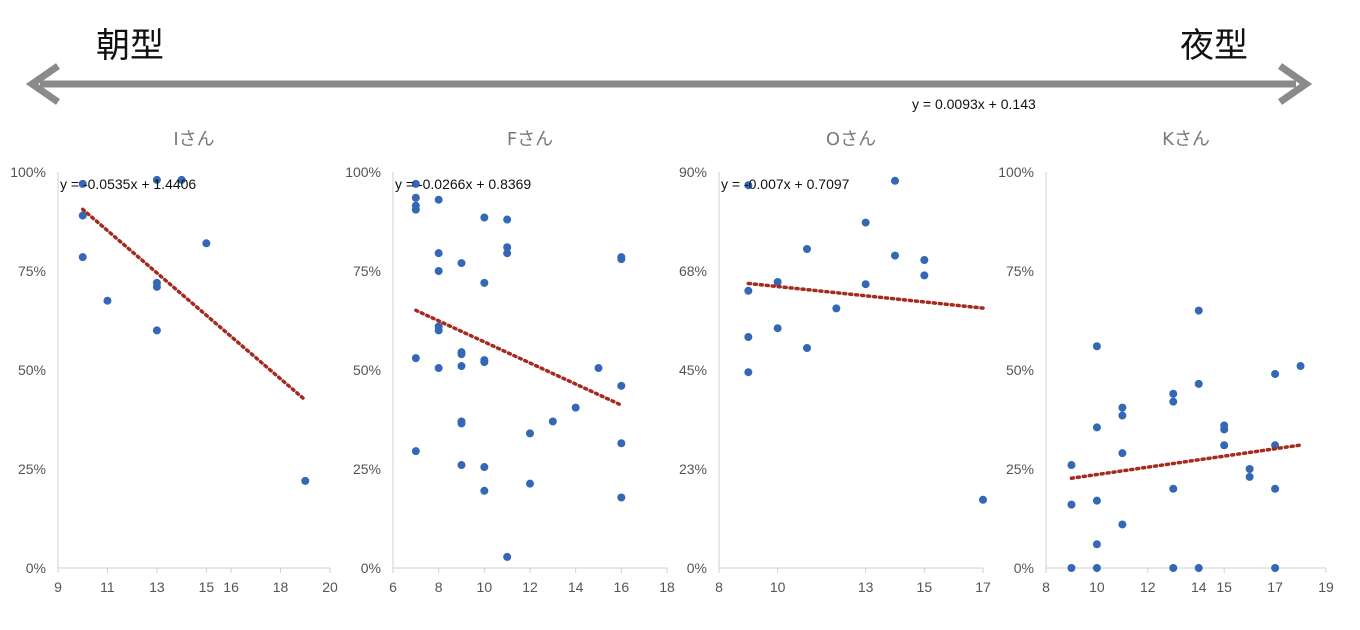 The height and width of the screenshot is (630, 1360). Describe the element at coordinates (128, 184) in the screenshot. I see `trend-equation: y = -0.0535x + 1.4406` at that location.